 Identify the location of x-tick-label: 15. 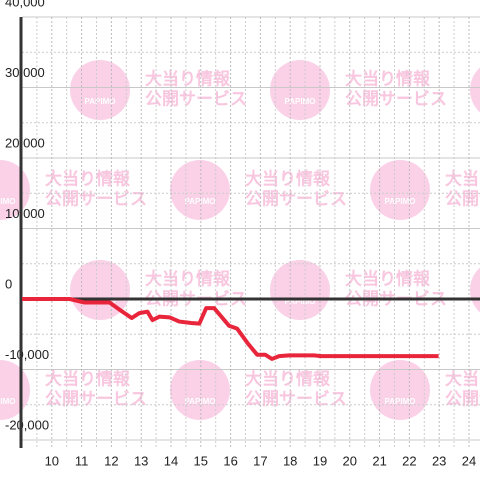
(201, 460).